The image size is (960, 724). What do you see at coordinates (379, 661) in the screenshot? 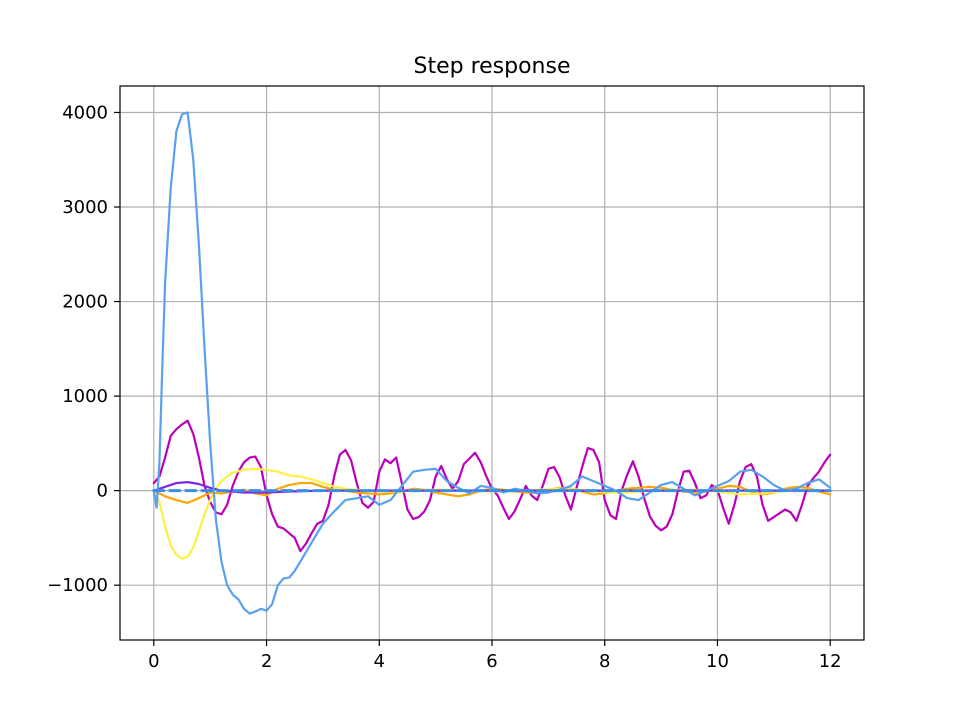
I see `x-tick-label: 4` at bounding box center [379, 661].